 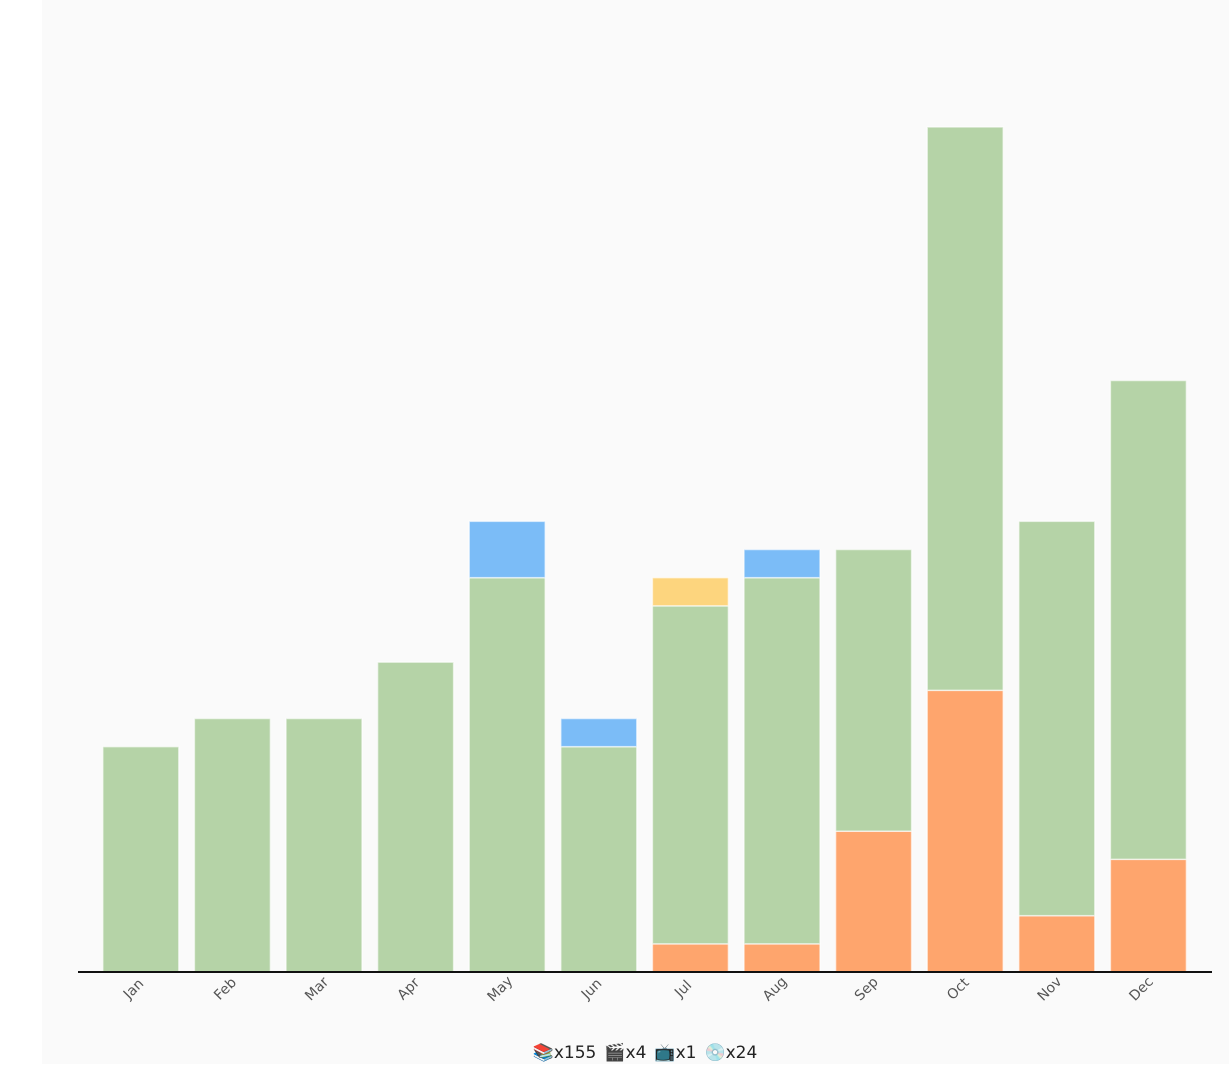 What do you see at coordinates (565, 1053) in the screenshot?
I see `legend-entry: 📚x155` at bounding box center [565, 1053].